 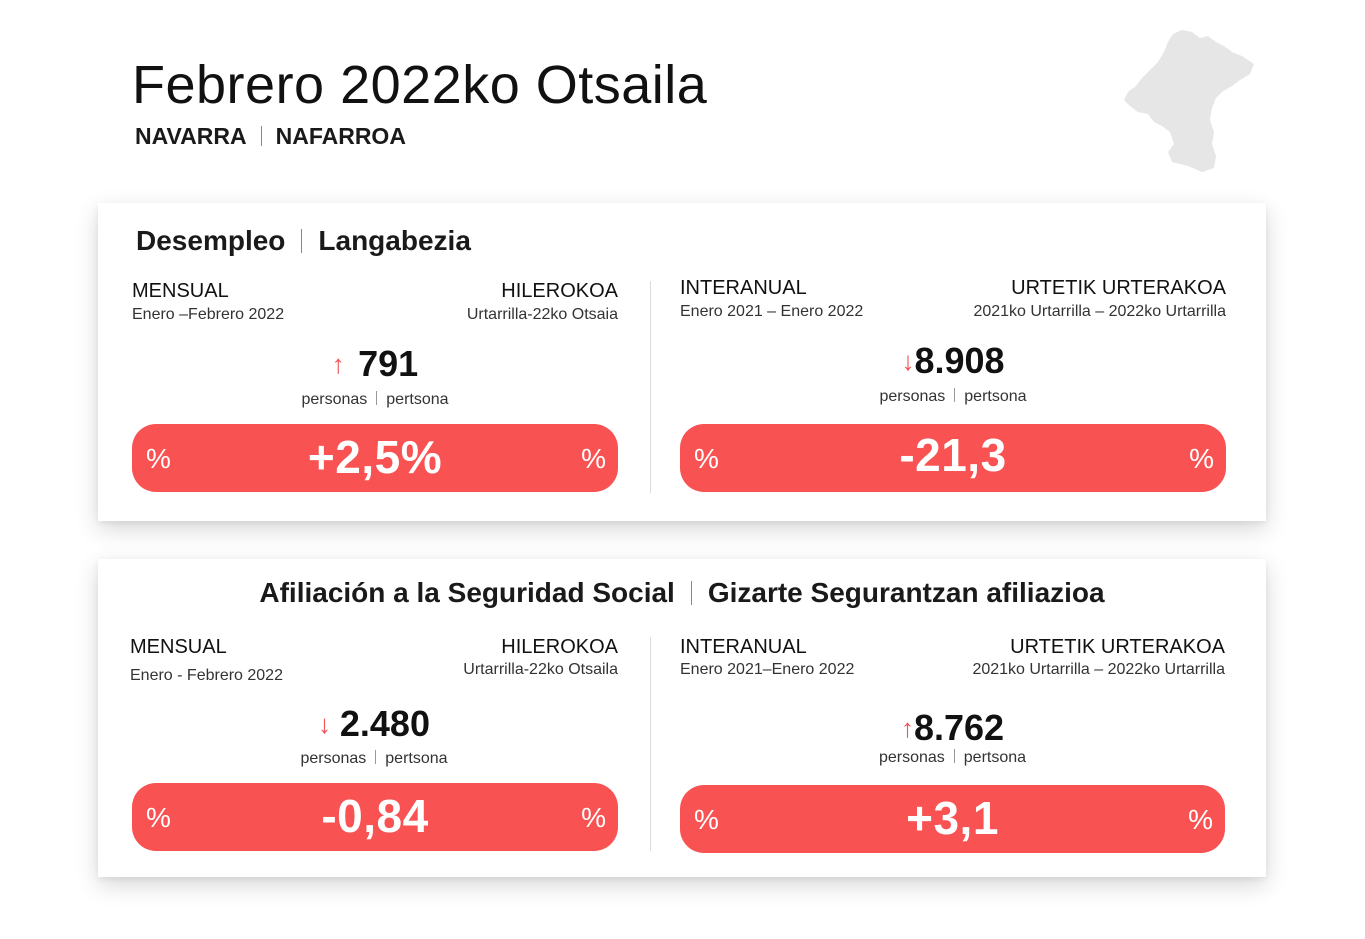 I want to click on percent-pill: % +2,5% %, so click(x=375, y=458).